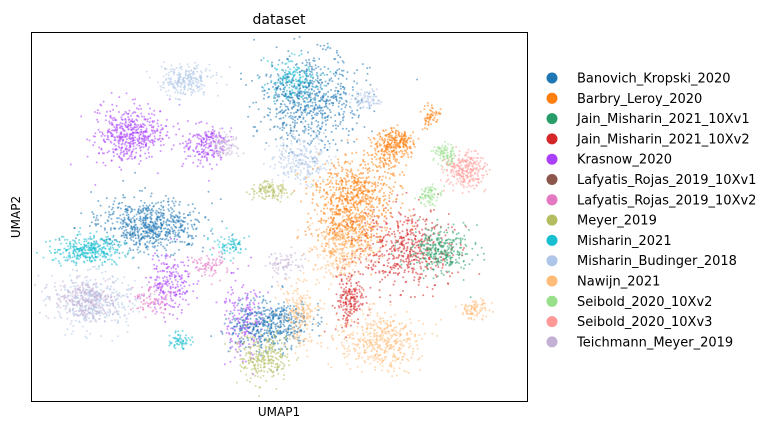 The height and width of the screenshot is (431, 784). Describe the element at coordinates (279, 412) in the screenshot. I see `x-axis-label: UMAP1` at that location.